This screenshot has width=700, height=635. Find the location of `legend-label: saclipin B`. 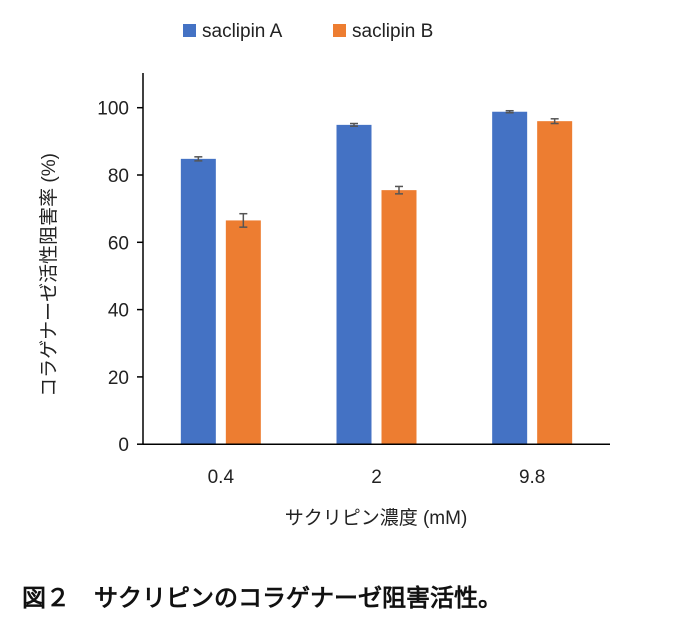

legend-label: saclipin B is located at coordinates (392, 31).